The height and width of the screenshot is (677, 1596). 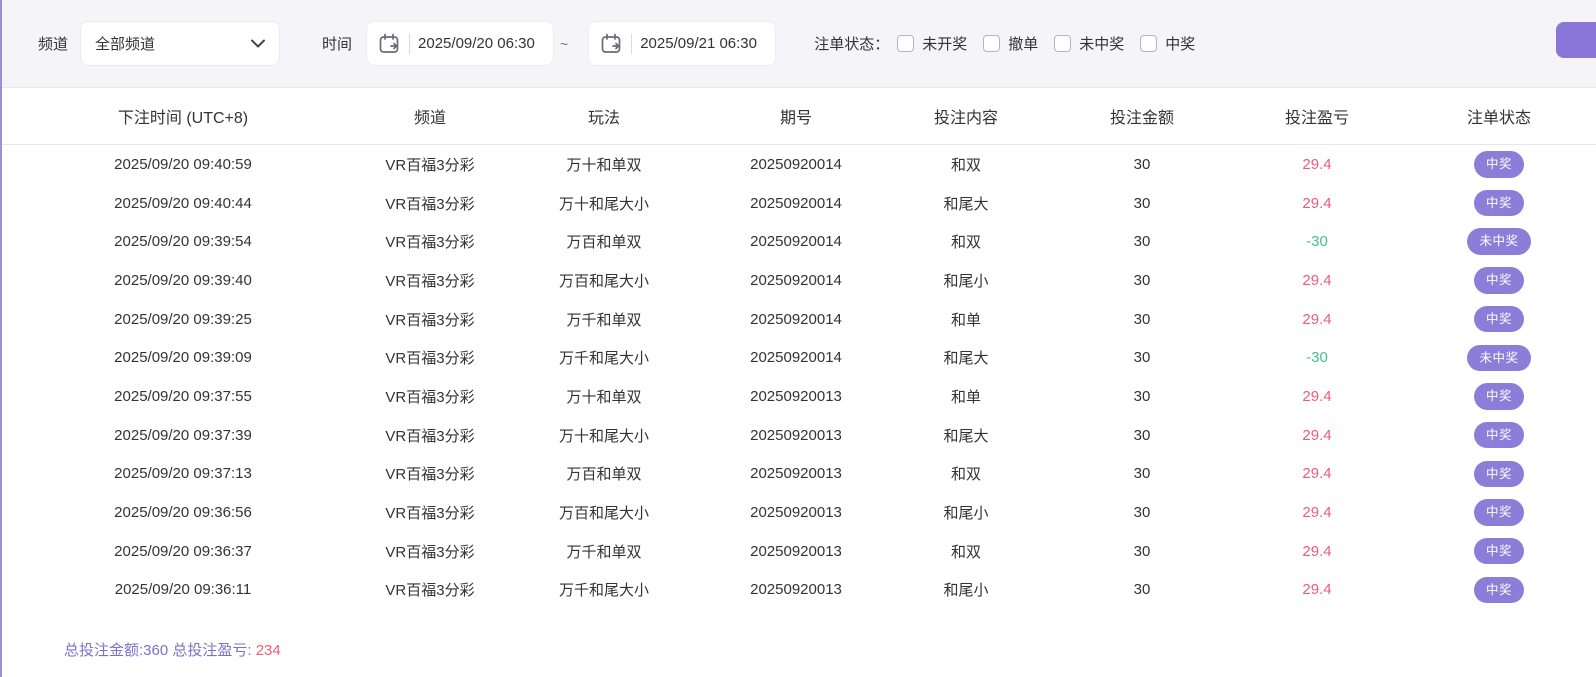 What do you see at coordinates (53, 44) in the screenshot?
I see `channel-label: 频道` at bounding box center [53, 44].